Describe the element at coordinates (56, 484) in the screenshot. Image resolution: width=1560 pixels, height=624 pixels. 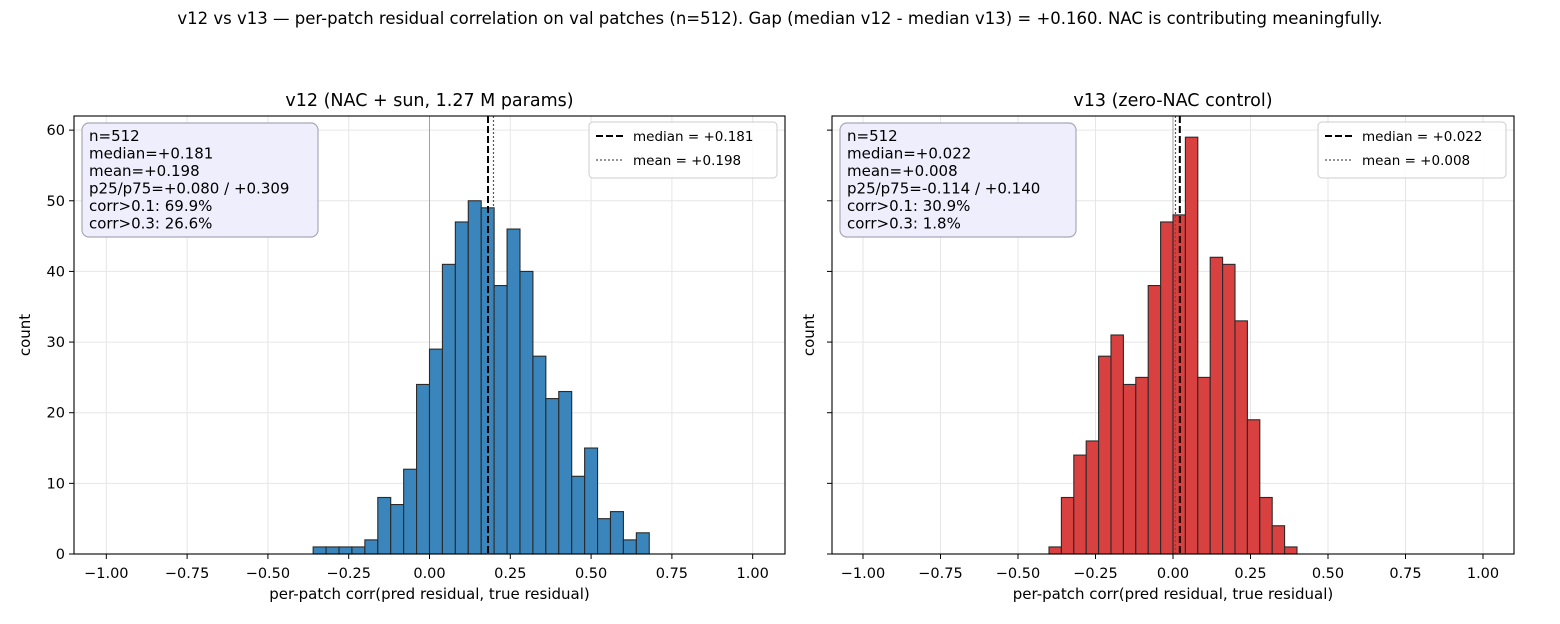
I see `y-tick-label: 10` at that location.